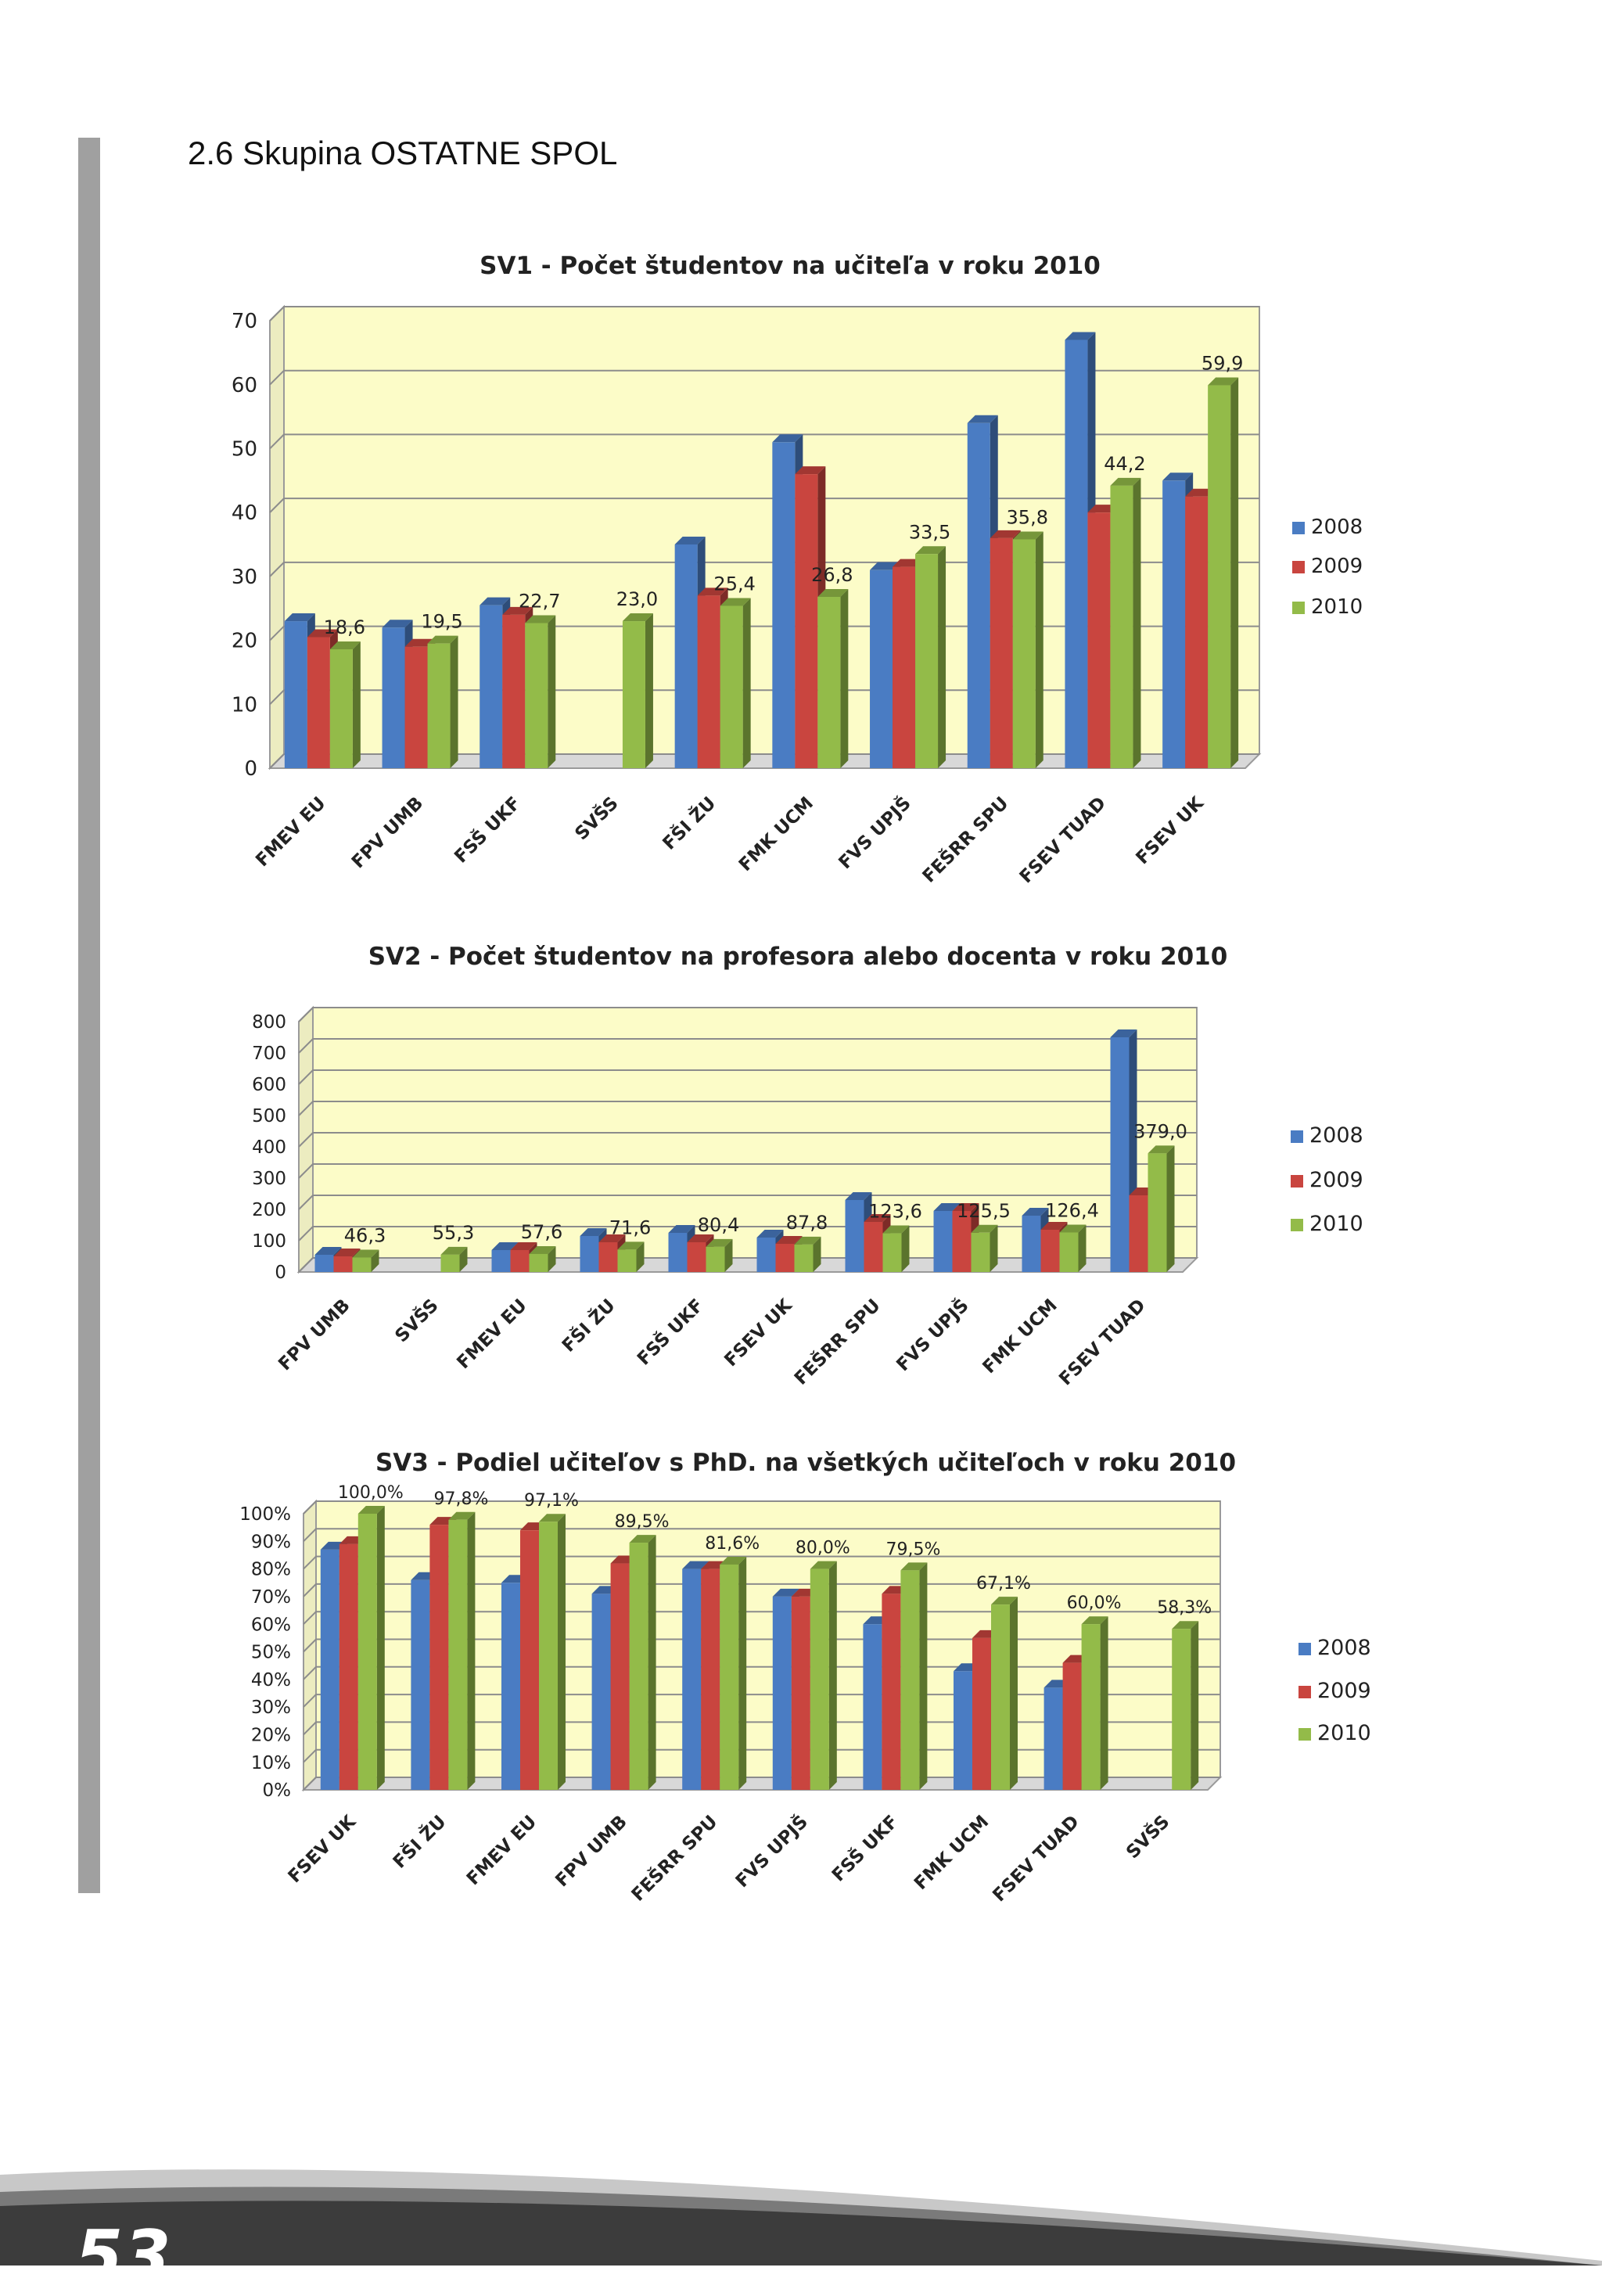 The image size is (1602, 2296). I want to click on data-label: 87,8, so click(807, 1223).